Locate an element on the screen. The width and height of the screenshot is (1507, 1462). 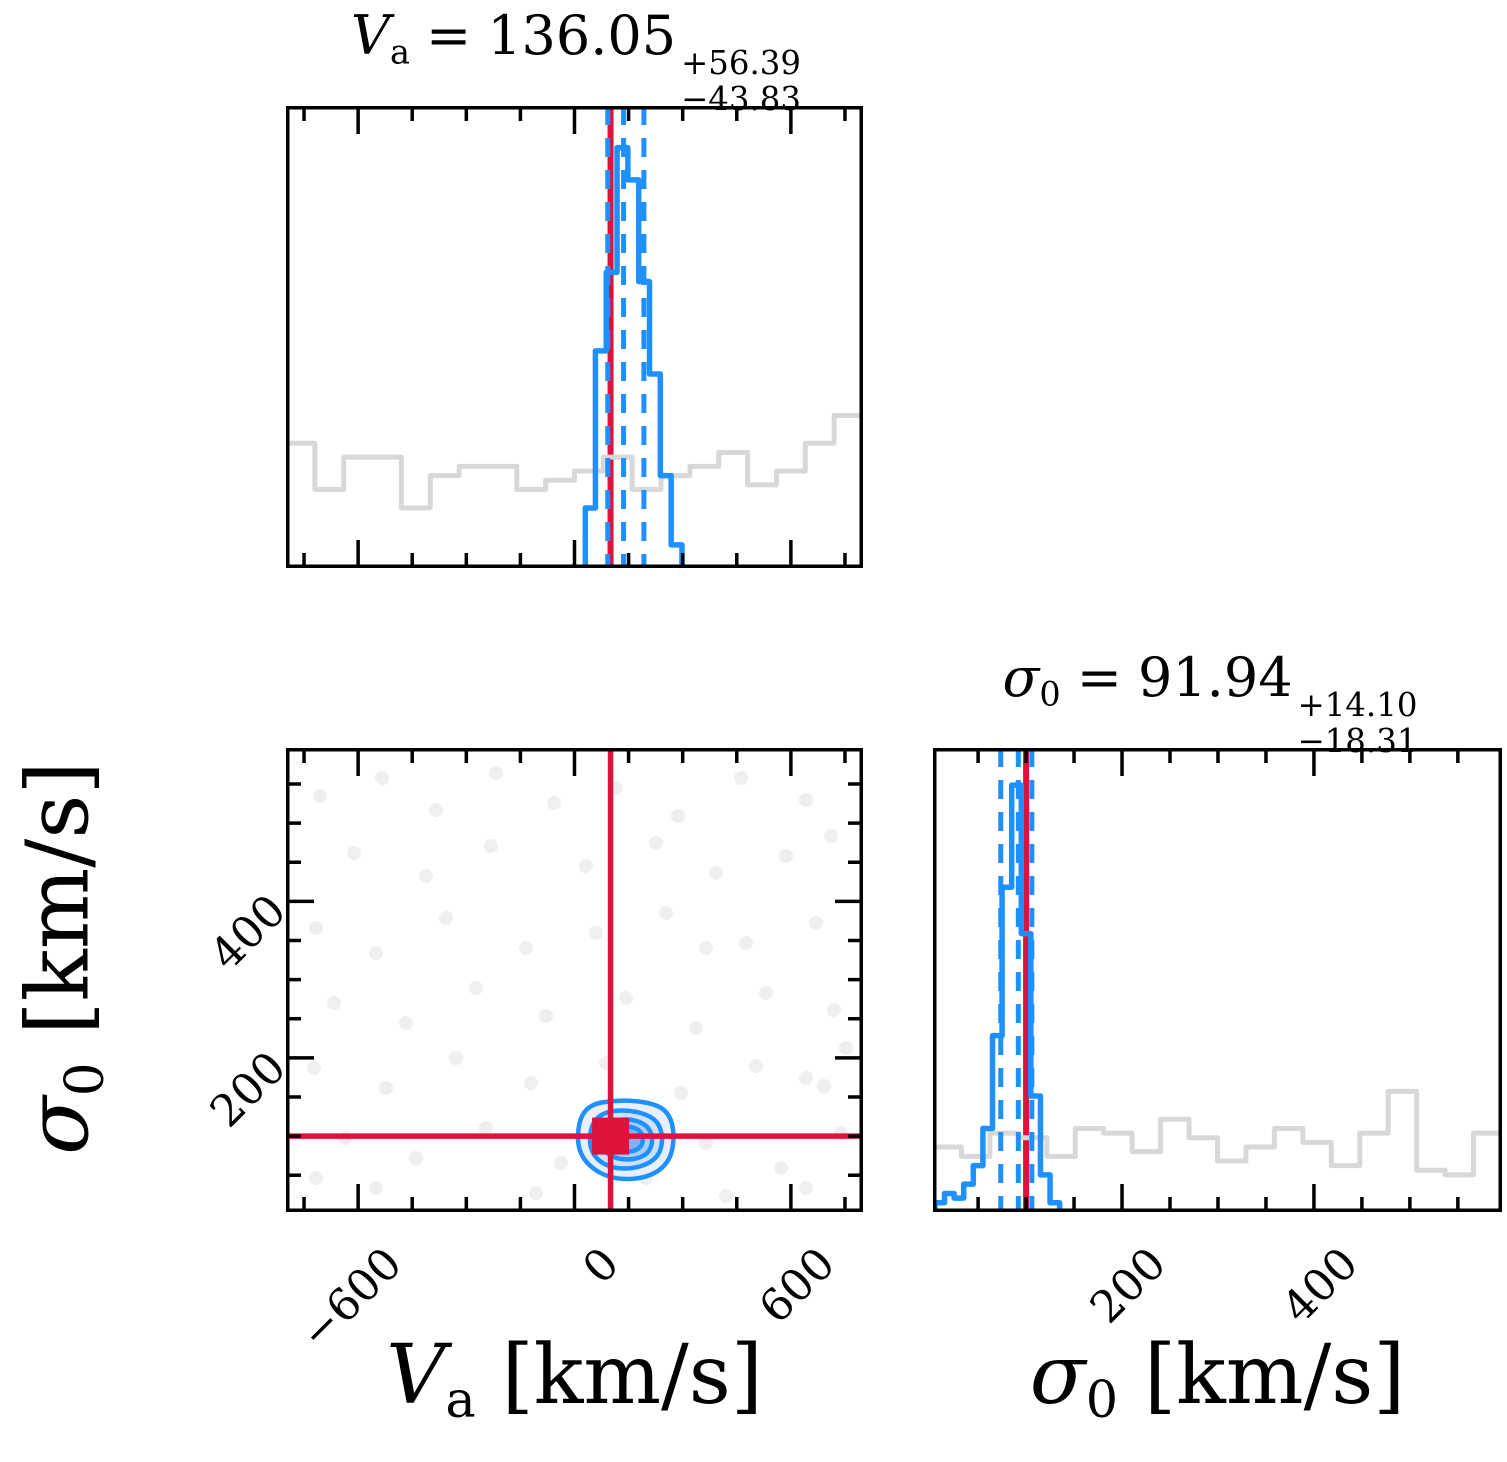
y-tick-label: 200 is located at coordinates (248, 1089).